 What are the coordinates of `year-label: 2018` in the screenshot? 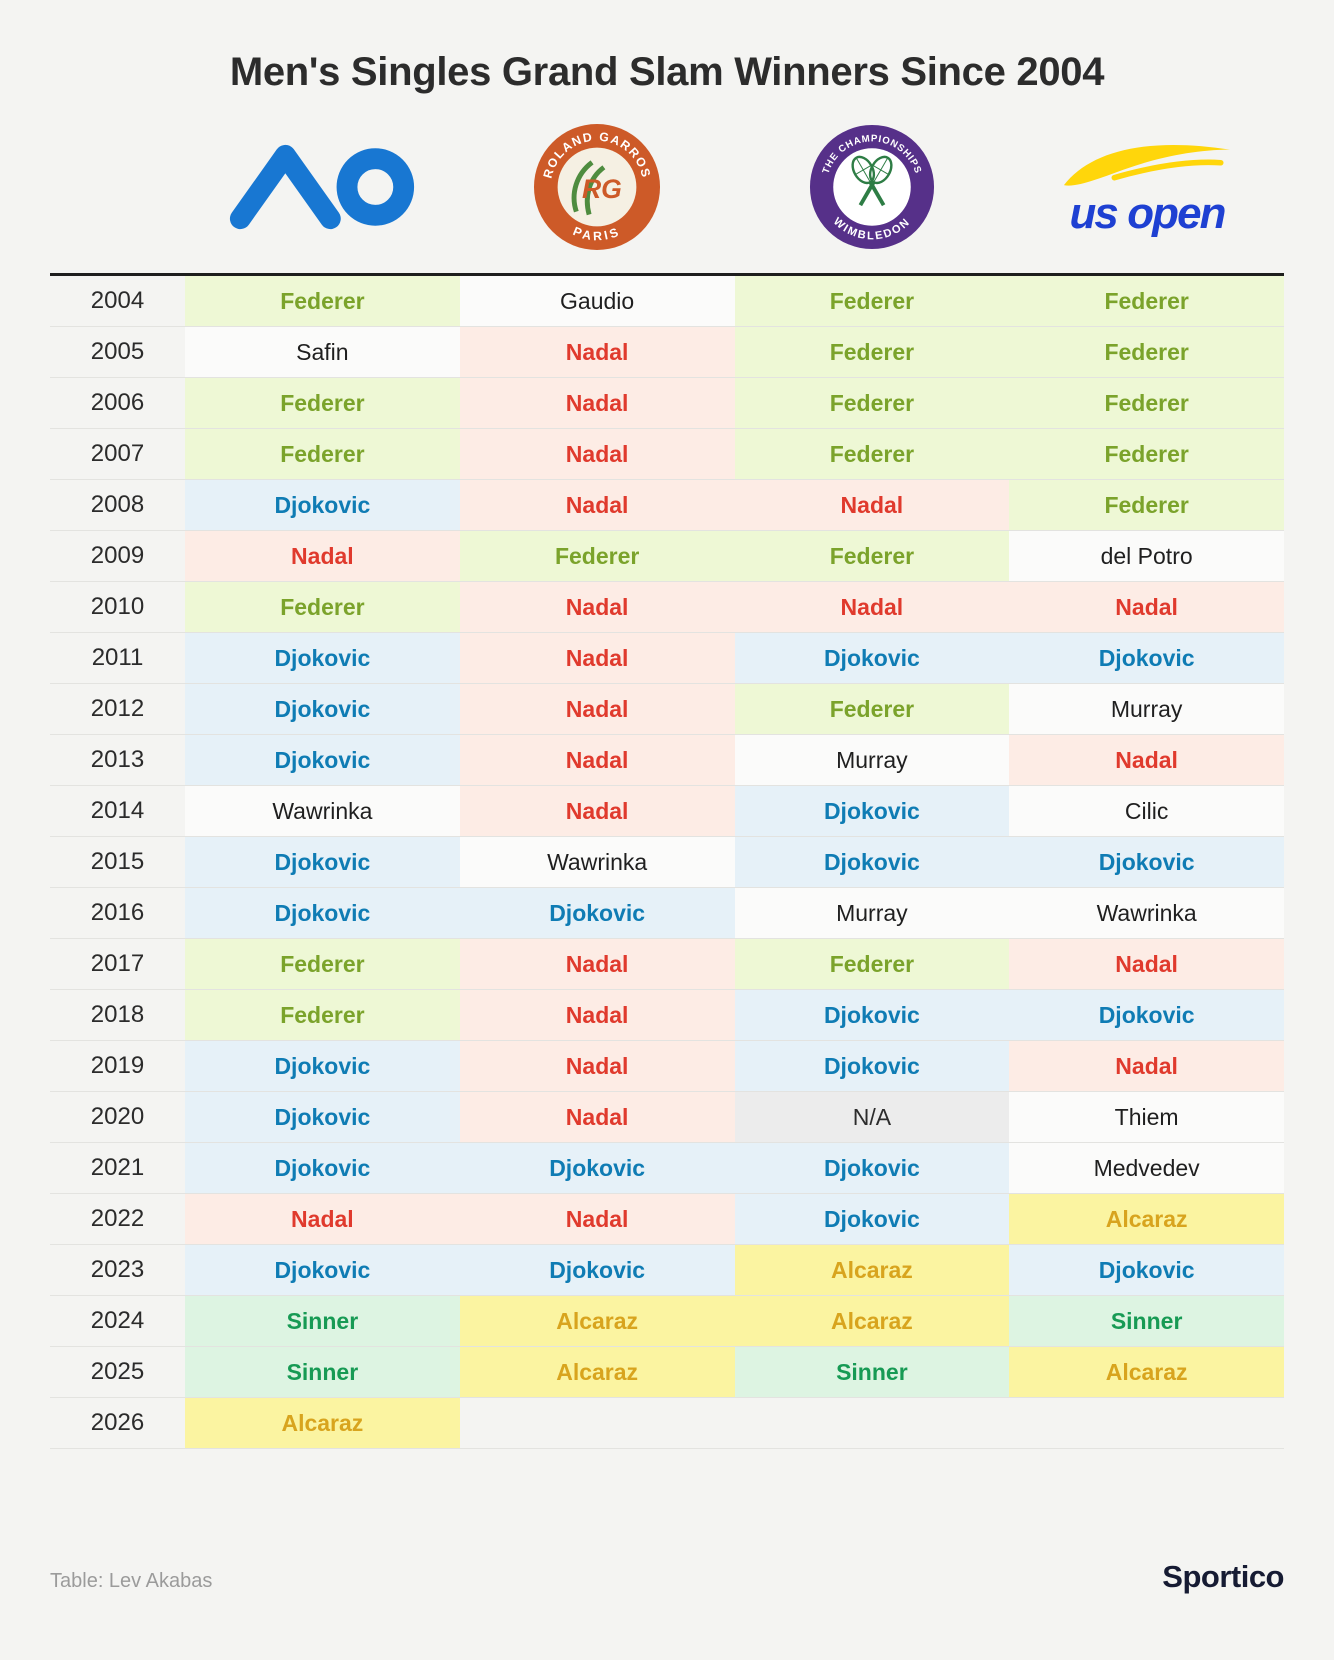 It's located at (117, 1014).